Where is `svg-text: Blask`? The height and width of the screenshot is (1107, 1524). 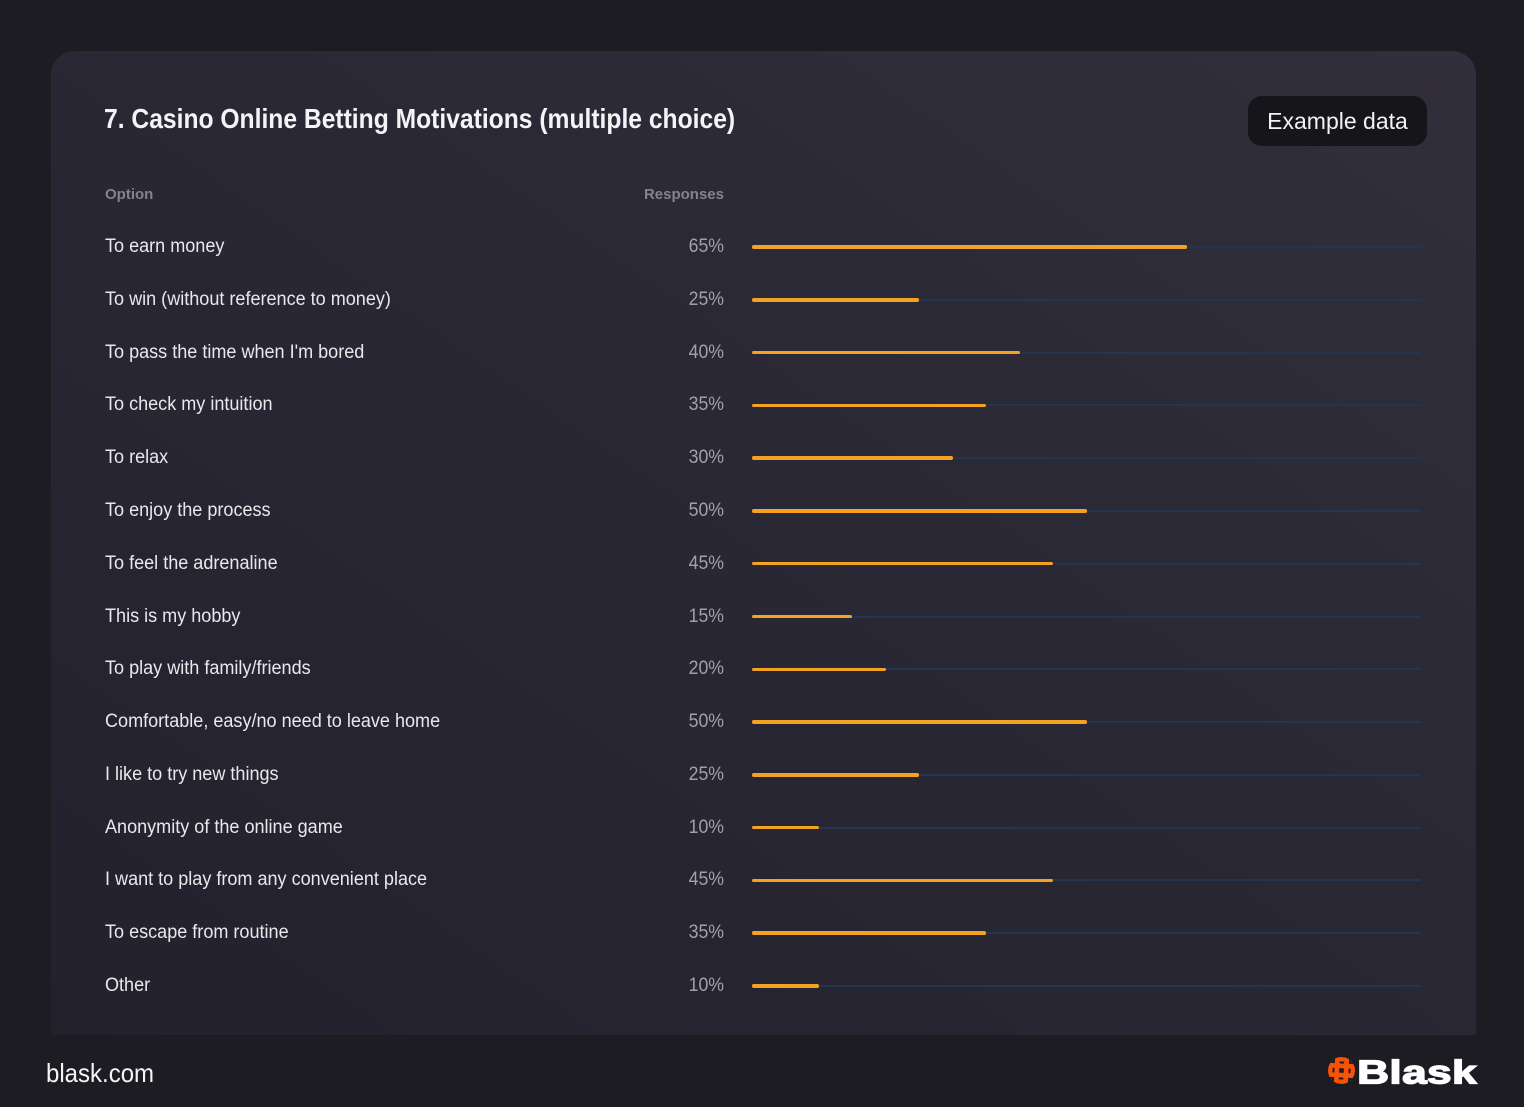
svg-text: Blask is located at coordinates (1417, 1073).